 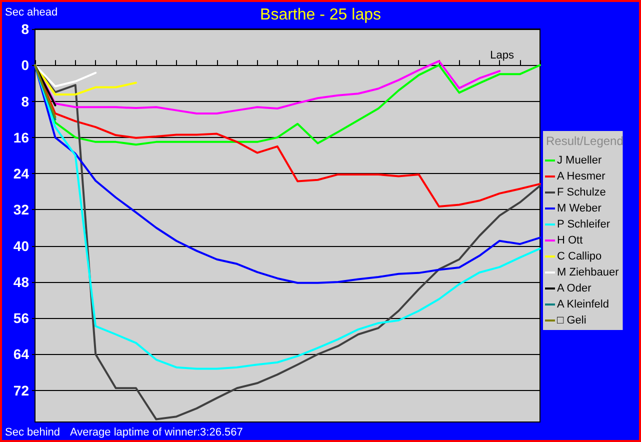 What do you see at coordinates (574, 288) in the screenshot?
I see `legend-label: A Oder` at bounding box center [574, 288].